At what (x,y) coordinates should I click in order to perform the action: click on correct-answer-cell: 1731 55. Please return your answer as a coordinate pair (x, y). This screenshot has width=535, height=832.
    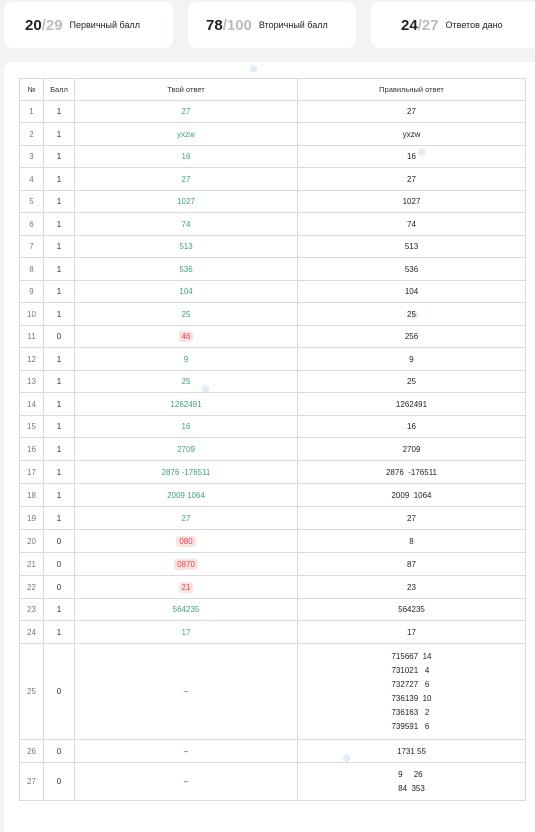
    Looking at the image, I should click on (411, 751).